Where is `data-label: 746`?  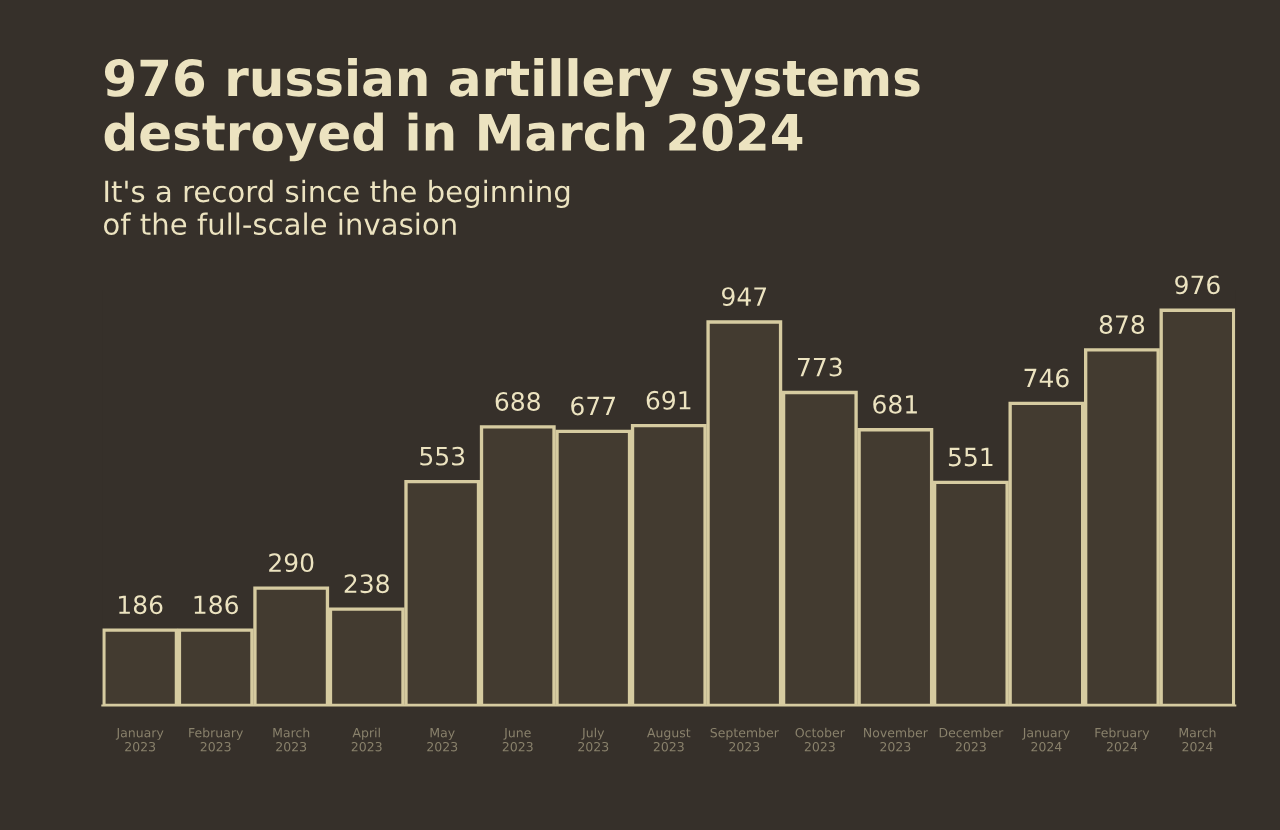
data-label: 746 is located at coordinates (1046, 378).